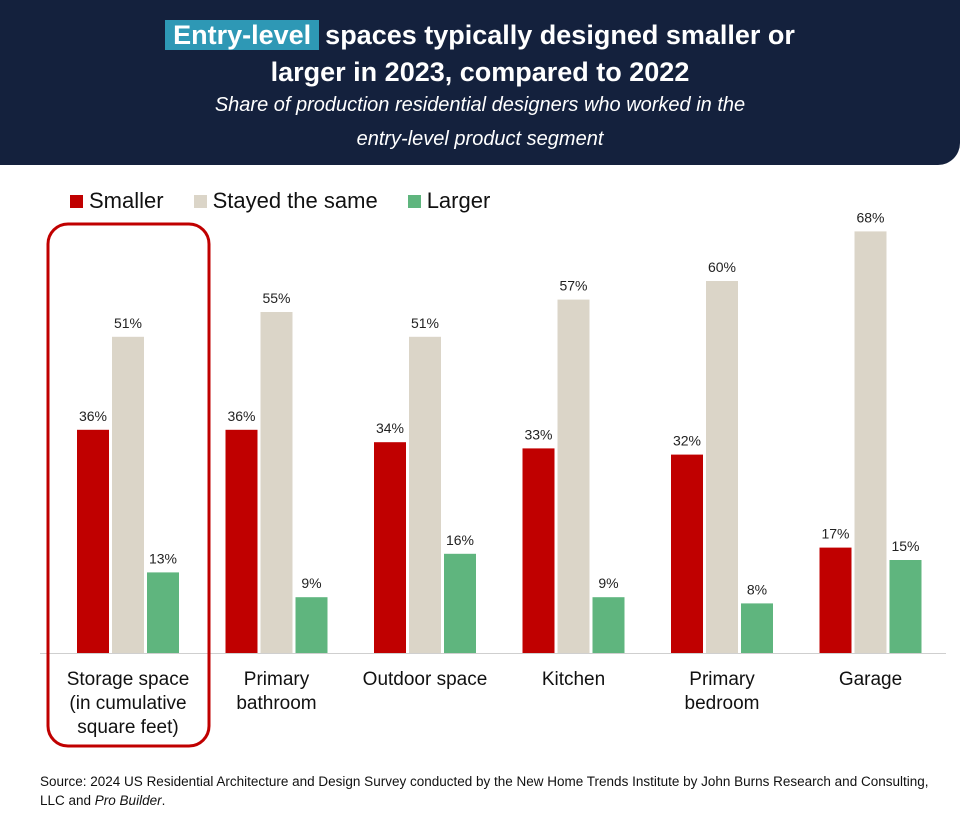 Image resolution: width=960 pixels, height=816 pixels. I want to click on legend-item-same: Stayed the same, so click(285, 201).